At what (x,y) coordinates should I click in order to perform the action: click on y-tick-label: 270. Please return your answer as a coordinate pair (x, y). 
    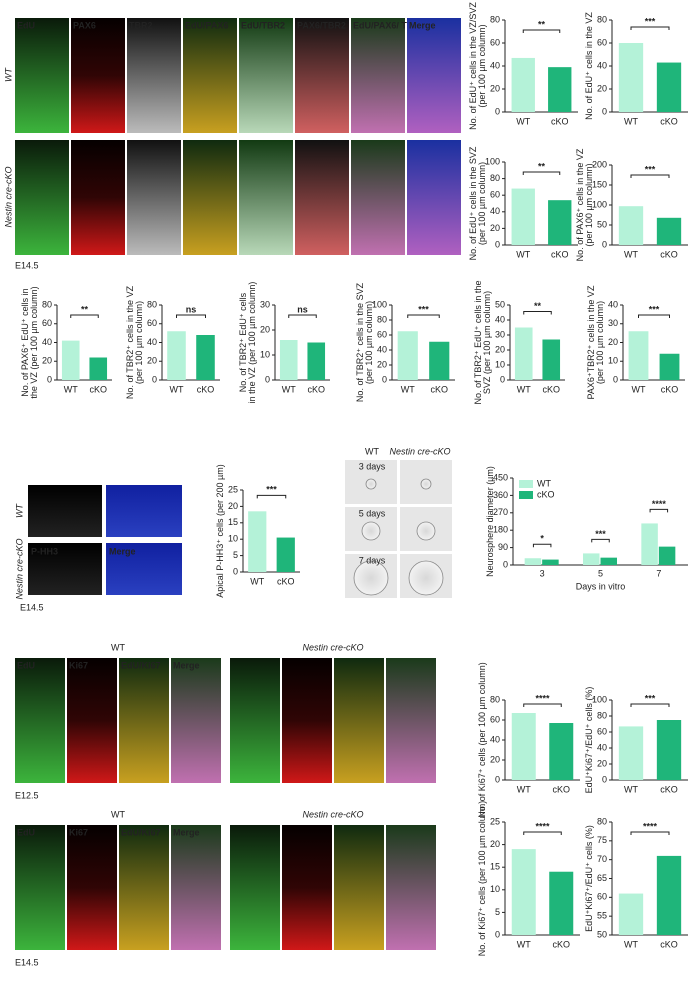
    Looking at the image, I should click on (500, 512).